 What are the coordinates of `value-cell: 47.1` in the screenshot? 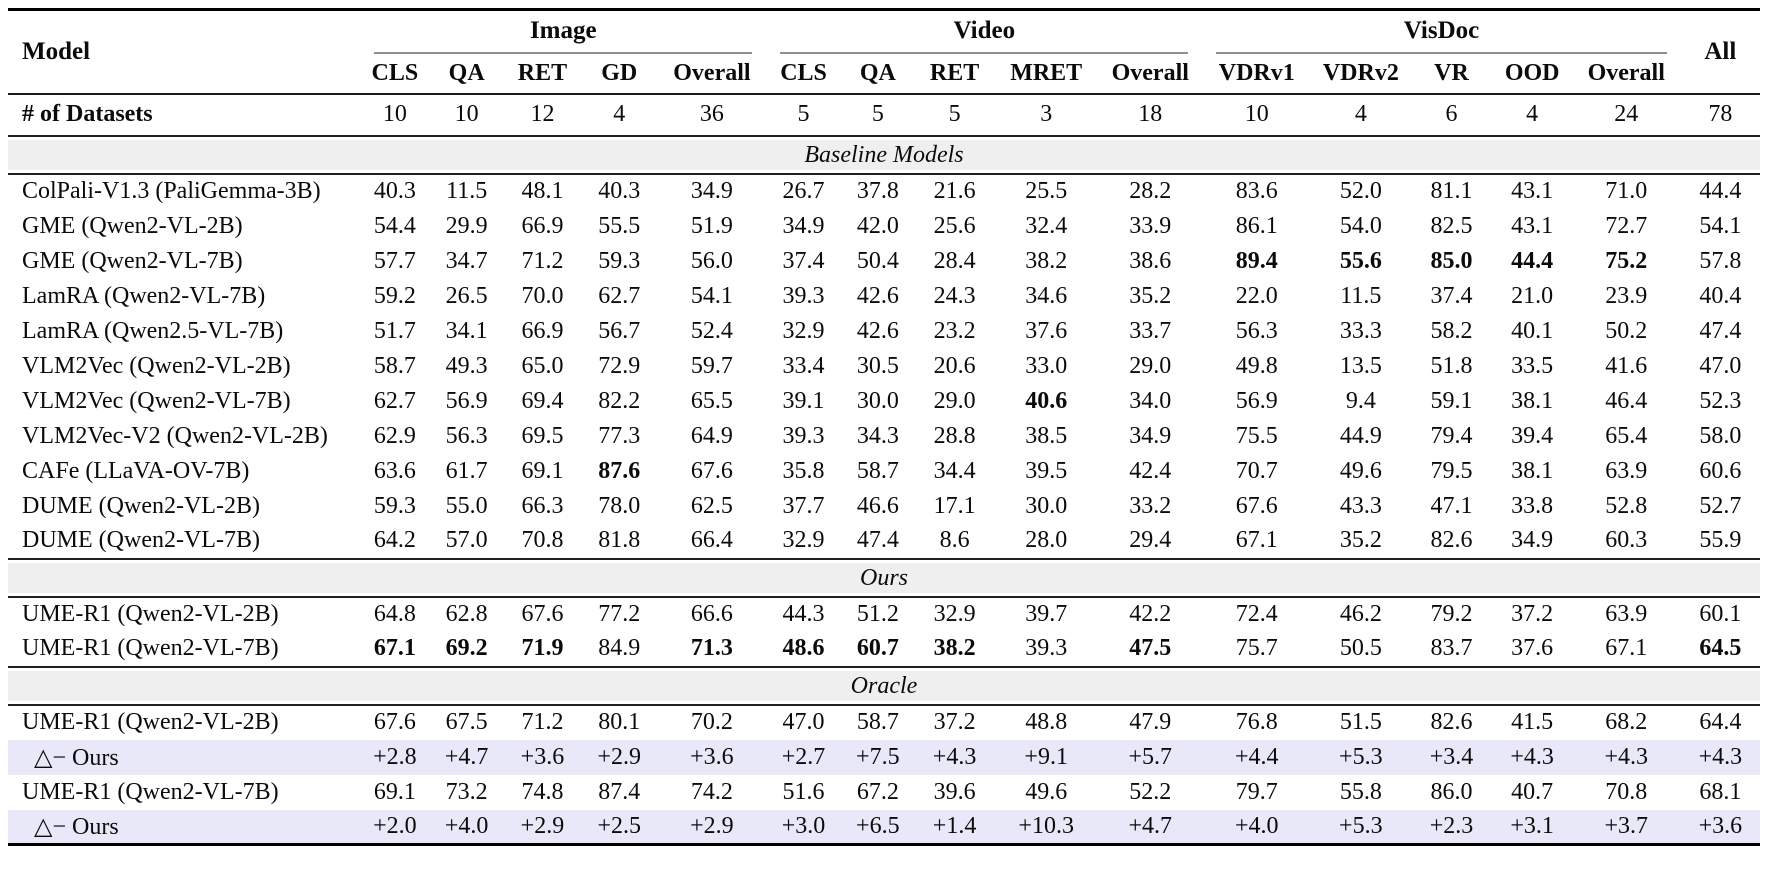 It's located at (1451, 505).